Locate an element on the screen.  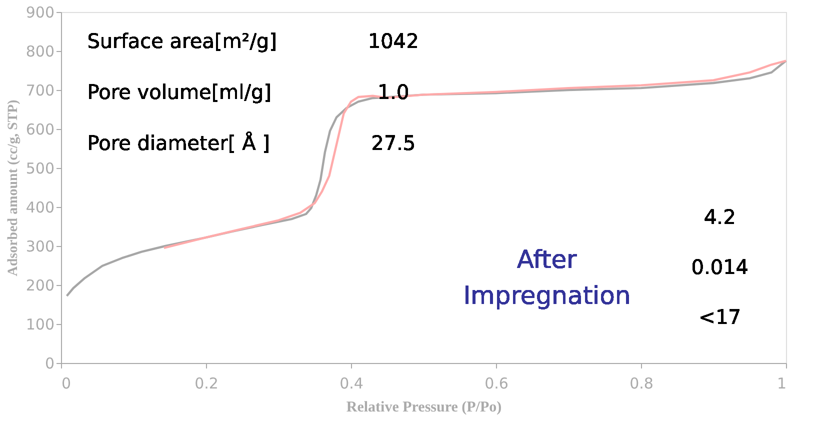
annotation: Surface area[m²/g] is located at coordinates (182, 41).